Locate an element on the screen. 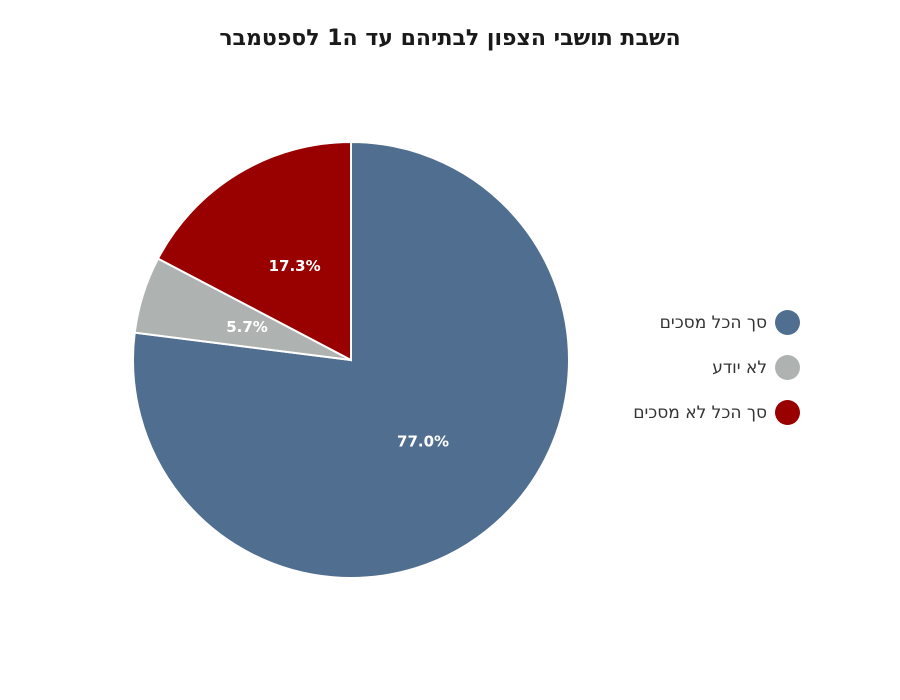 This screenshot has width=900, height=700. legend-item-dont-know: לא יודע is located at coordinates (670, 367).